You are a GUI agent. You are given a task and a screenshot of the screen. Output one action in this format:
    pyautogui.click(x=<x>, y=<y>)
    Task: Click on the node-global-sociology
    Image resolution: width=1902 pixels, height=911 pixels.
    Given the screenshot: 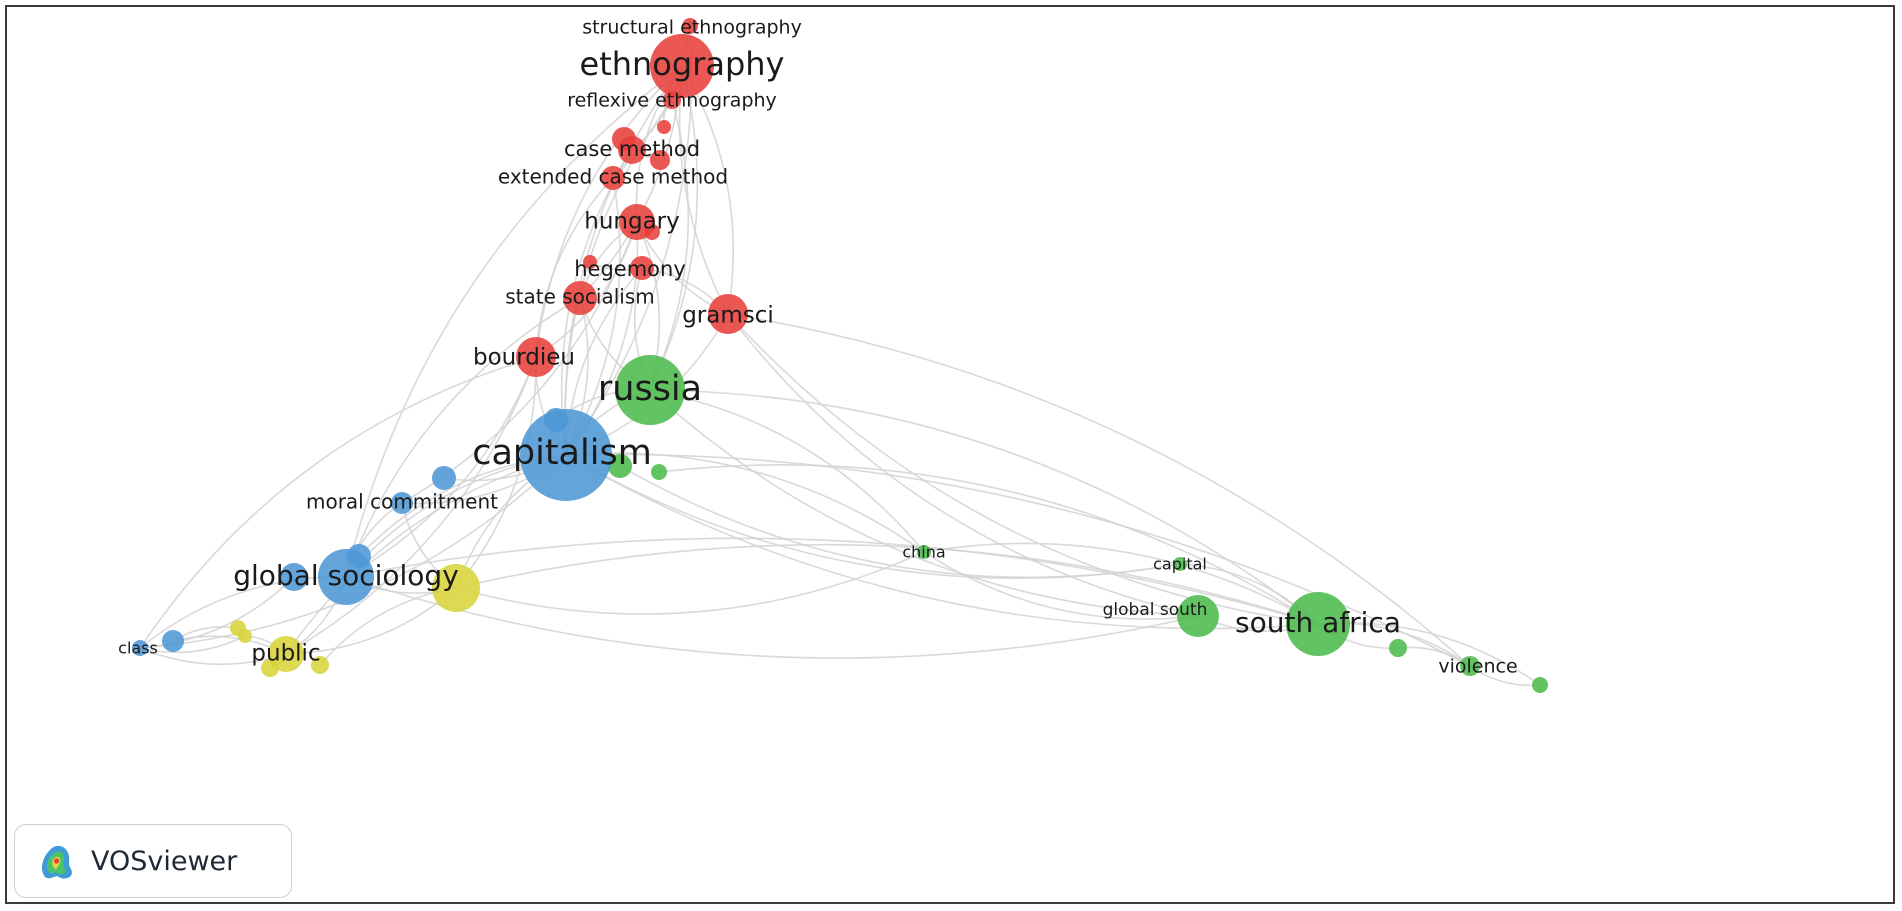 What is the action you would take?
    pyautogui.click(x=346, y=577)
    